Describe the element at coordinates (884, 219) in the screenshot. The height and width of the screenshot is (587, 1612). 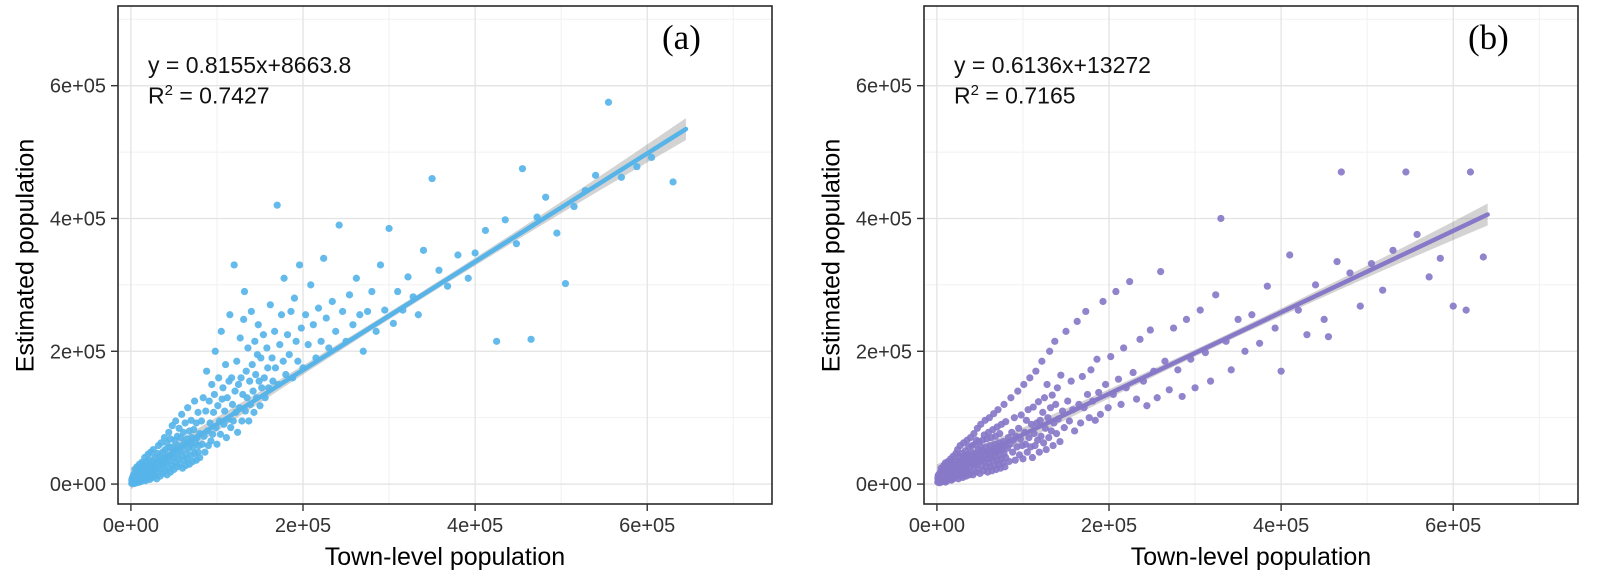
I see `y-tick-label: 4e+05` at that location.